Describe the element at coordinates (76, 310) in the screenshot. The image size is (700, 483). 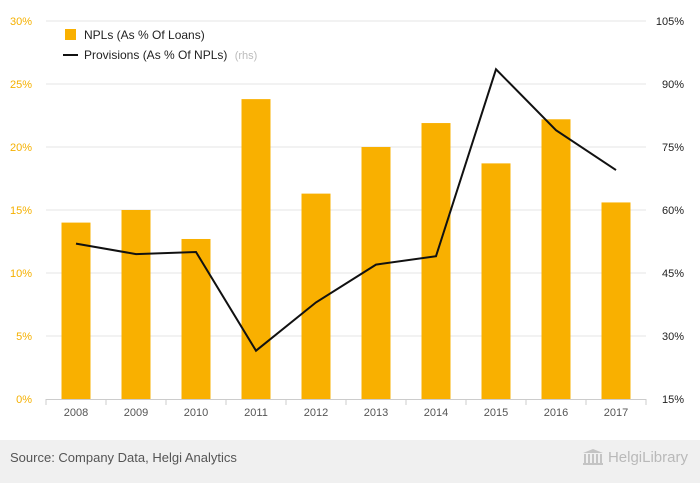
I see `bar-npls-2008` at that location.